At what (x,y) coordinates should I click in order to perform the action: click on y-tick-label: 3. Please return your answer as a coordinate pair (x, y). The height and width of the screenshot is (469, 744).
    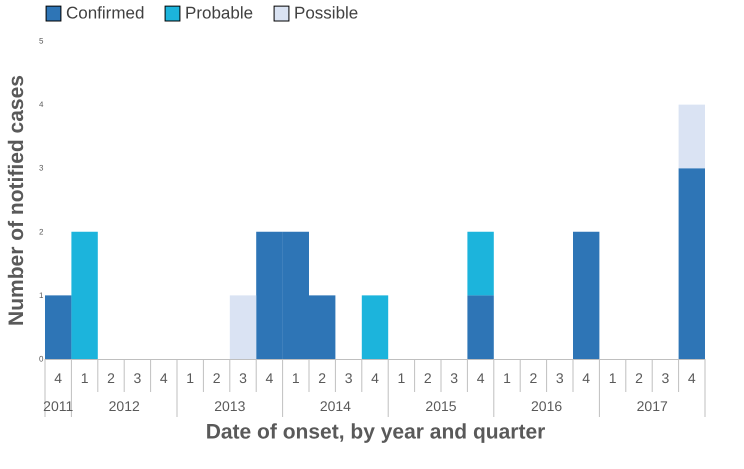
    Looking at the image, I should click on (41, 168).